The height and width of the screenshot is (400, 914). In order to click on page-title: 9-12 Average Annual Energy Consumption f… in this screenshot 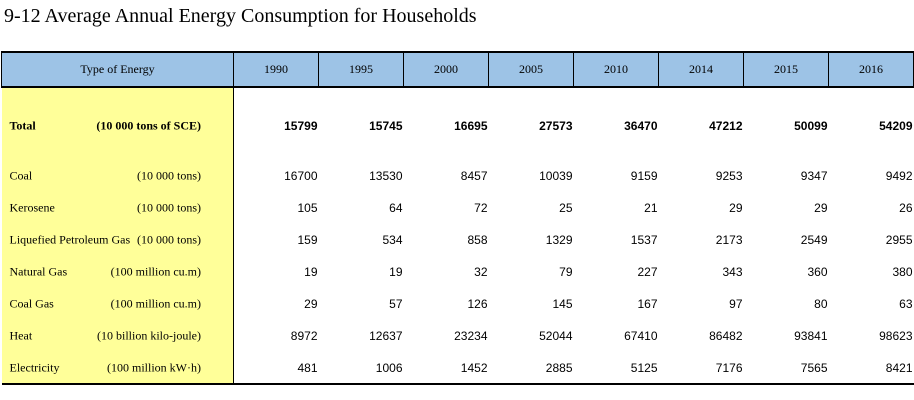, I will do `click(240, 16)`.